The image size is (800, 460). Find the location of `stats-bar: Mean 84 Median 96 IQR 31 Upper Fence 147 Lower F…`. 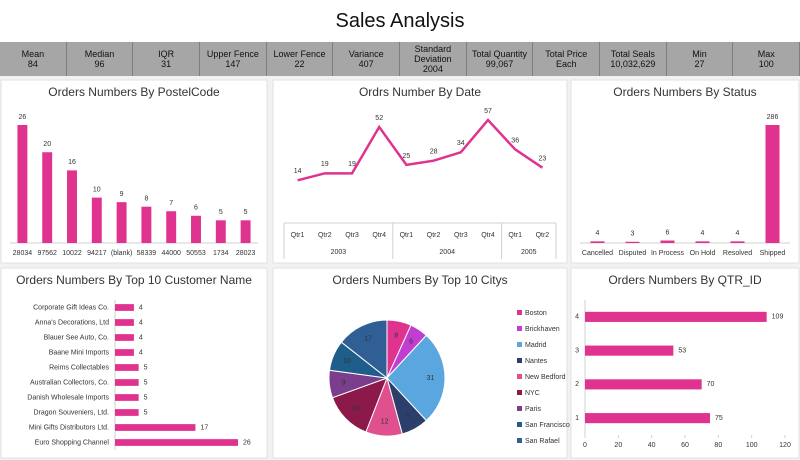

stats-bar: Mean 84 Median 96 IQR 31 Upper Fence 147 Lower F… is located at coordinates (400, 59).